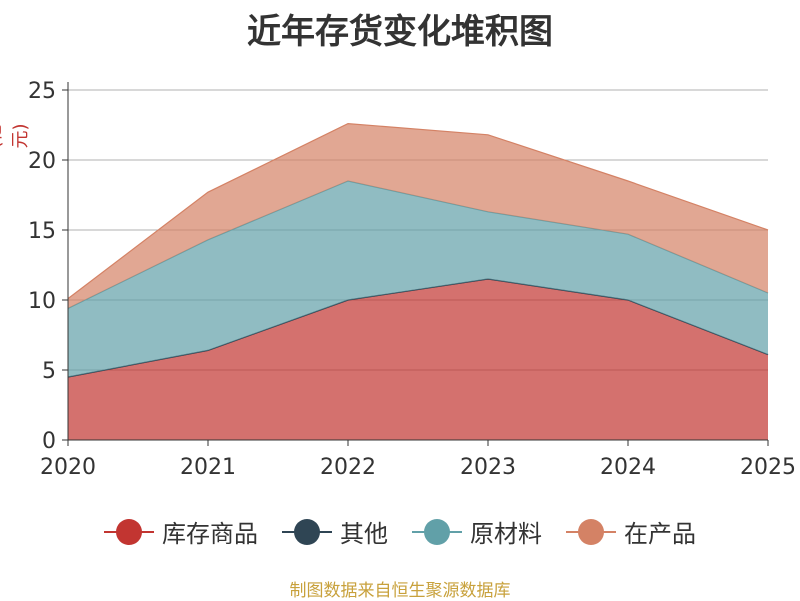 The image size is (800, 601). What do you see at coordinates (400, 32) in the screenshot?
I see `chart-title: 近年存货变化堆积图` at bounding box center [400, 32].